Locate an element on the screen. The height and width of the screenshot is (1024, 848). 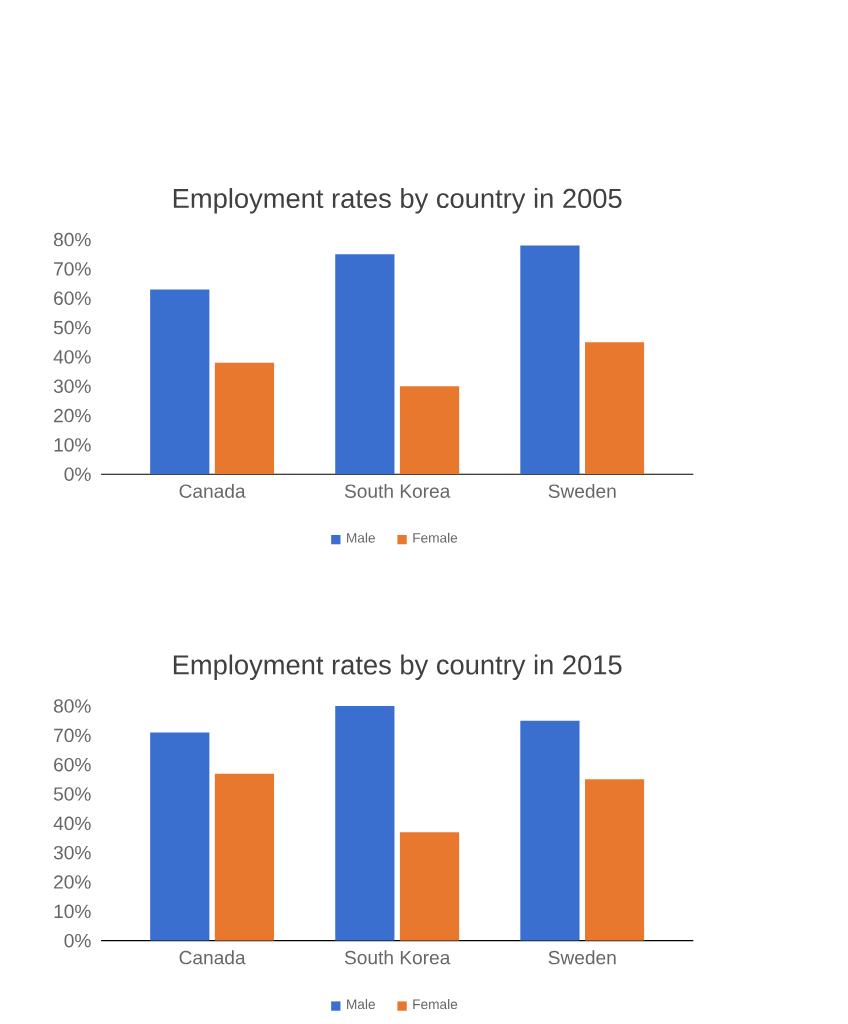
chart-title: Employment rates by country in 2015 is located at coordinates (398, 667).